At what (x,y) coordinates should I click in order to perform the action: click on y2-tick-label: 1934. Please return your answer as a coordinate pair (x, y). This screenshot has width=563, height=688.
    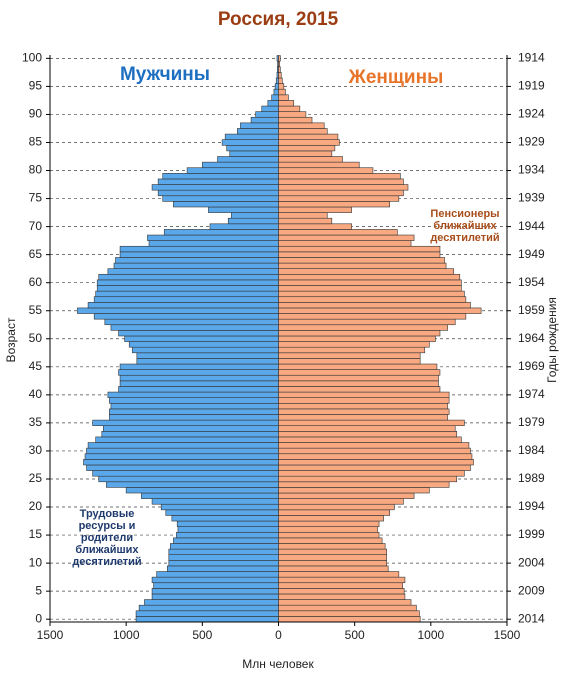
    Looking at the image, I should click on (531, 170).